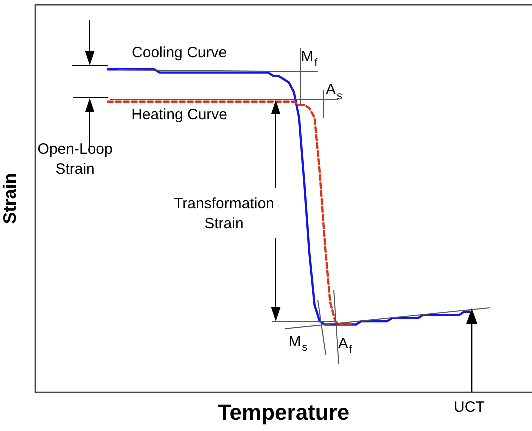 Image resolution: width=532 pixels, height=431 pixels. What do you see at coordinates (224, 213) in the screenshot?
I see `annotation: Transformation Strain` at bounding box center [224, 213].